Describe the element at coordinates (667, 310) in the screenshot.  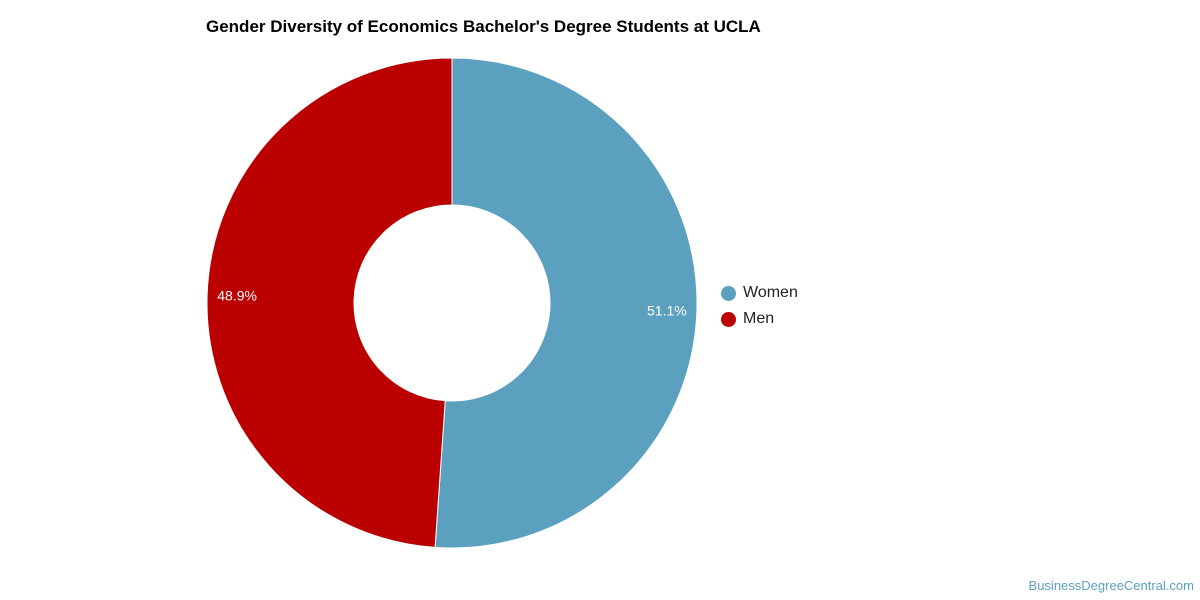
I see `slice-label-women: 51.1%` at that location.